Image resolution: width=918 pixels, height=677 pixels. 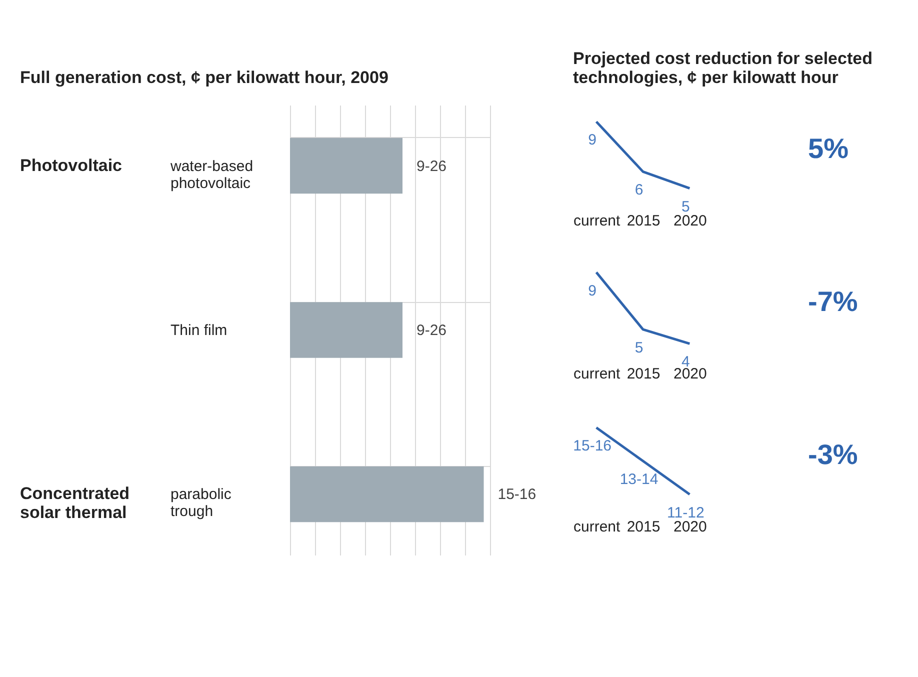 What do you see at coordinates (212, 175) in the screenshot?
I see `y-tick-label: water-based photovoltaic` at bounding box center [212, 175].